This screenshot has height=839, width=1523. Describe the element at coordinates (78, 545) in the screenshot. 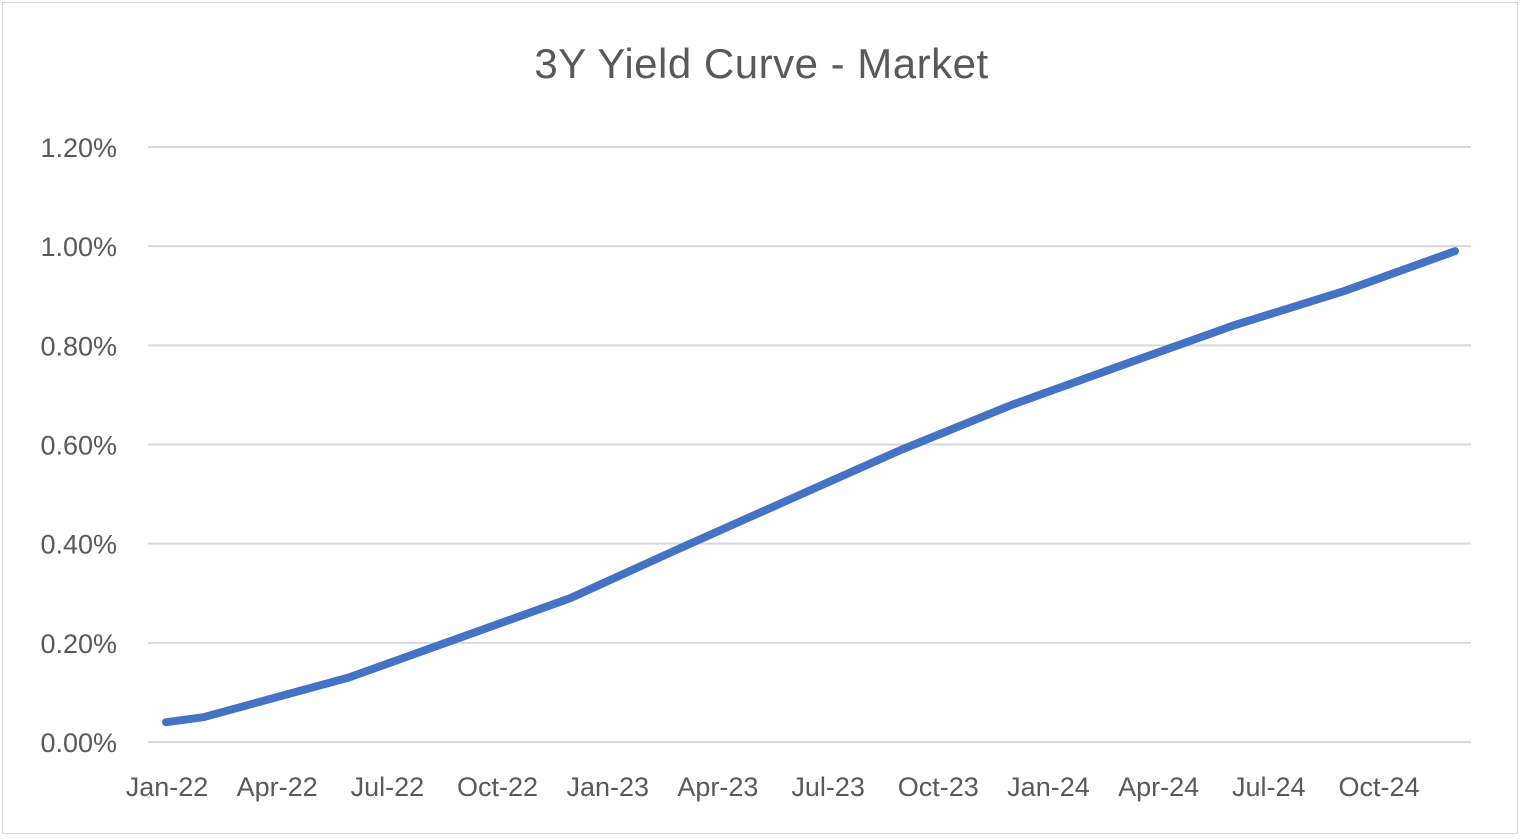

I see `y-tick-label: 0.40%` at that location.